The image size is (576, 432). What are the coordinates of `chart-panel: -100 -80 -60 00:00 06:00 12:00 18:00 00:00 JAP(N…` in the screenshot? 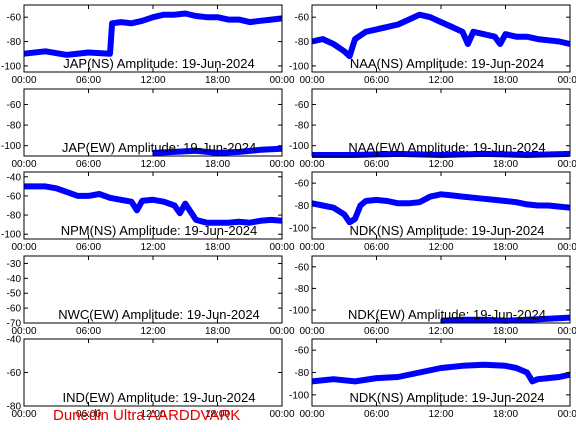 It's located at (148, 45).